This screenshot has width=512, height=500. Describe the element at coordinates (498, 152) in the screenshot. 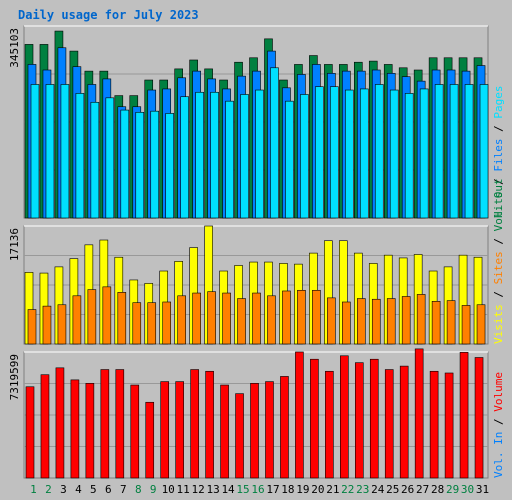

I see `legend-top: Hits / Files / Pages` at that location.